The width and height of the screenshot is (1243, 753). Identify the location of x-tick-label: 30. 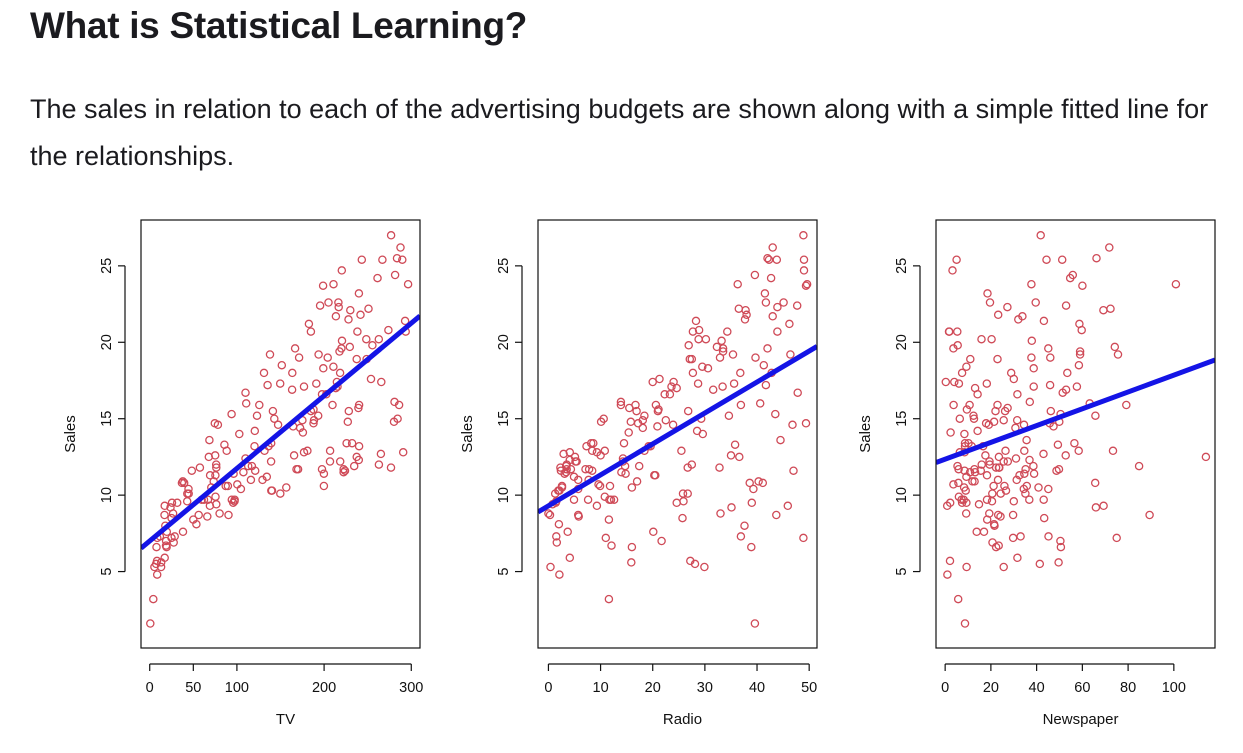
(705, 688).